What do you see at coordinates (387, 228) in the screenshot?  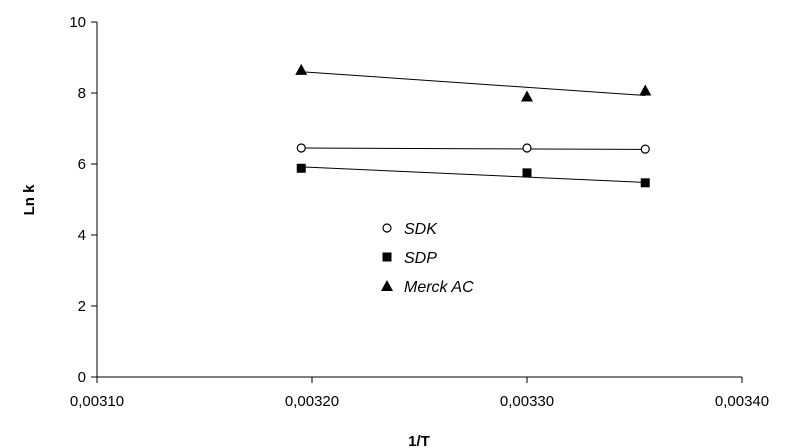 I see `legend-marker-sdk` at bounding box center [387, 228].